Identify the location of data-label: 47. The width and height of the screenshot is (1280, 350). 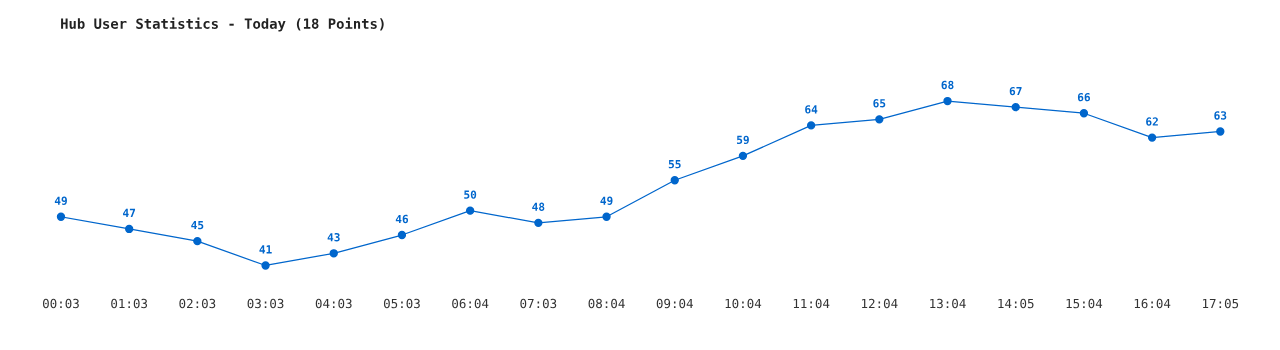
(129, 212).